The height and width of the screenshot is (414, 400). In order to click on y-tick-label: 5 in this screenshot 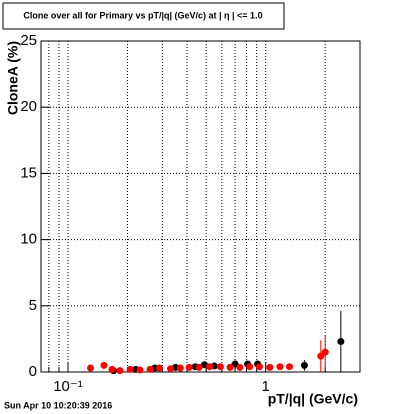, I will do `click(33, 305)`.